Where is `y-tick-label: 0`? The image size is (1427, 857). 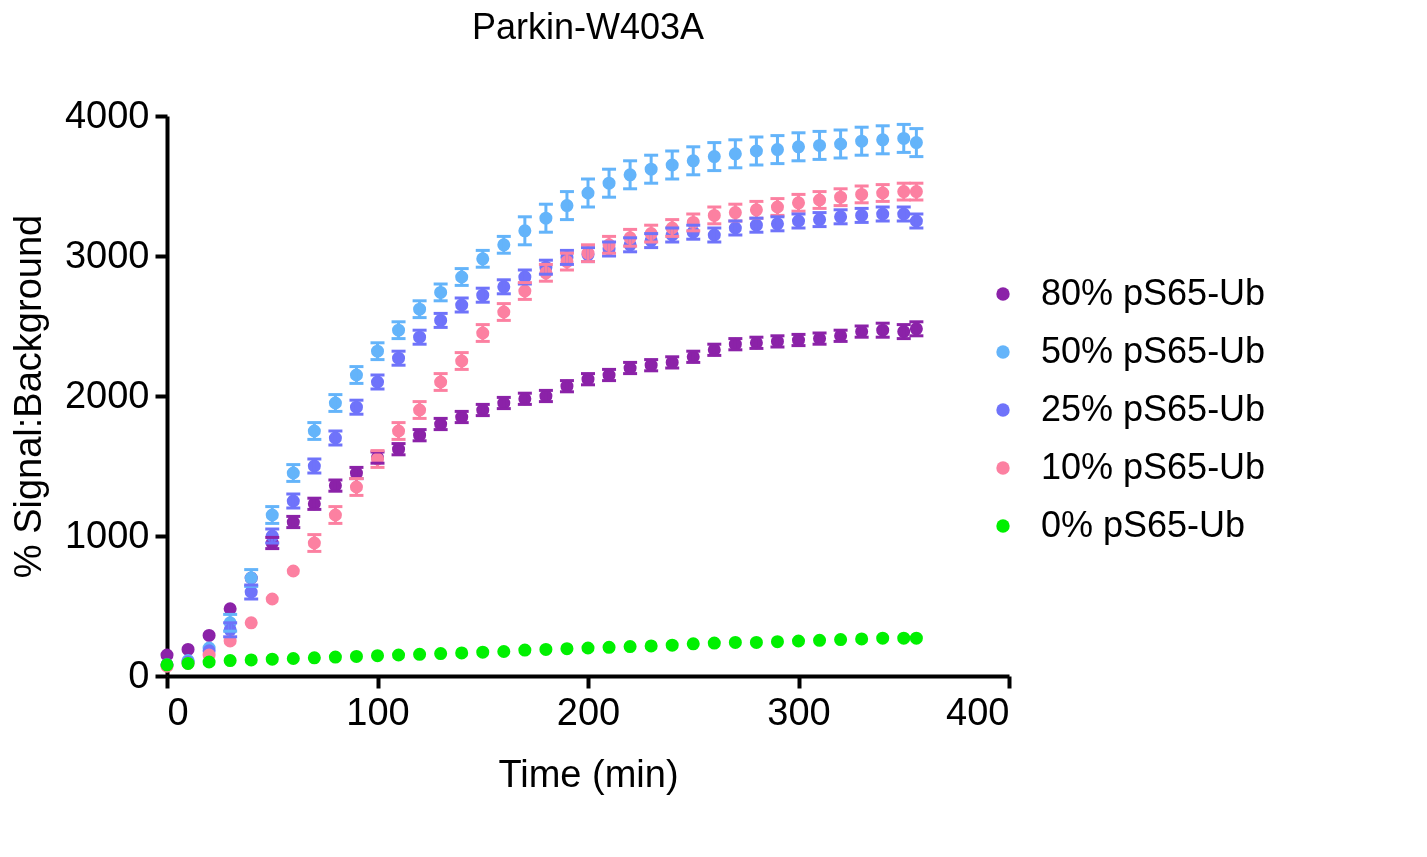
y-tick-label: 0 is located at coordinates (139, 674).